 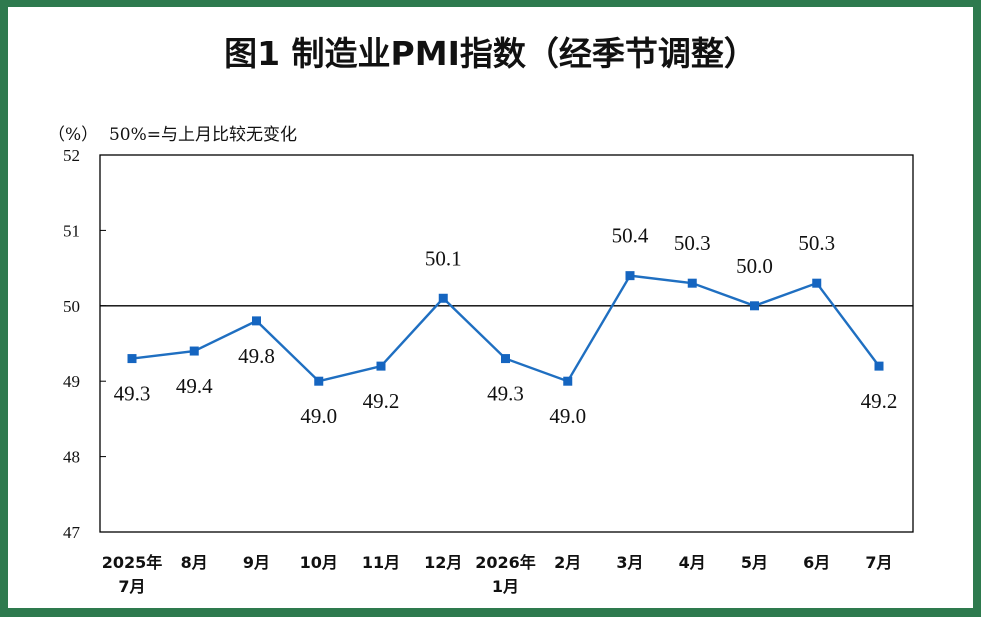 I want to click on y-tick-label: 51, so click(x=71, y=230).